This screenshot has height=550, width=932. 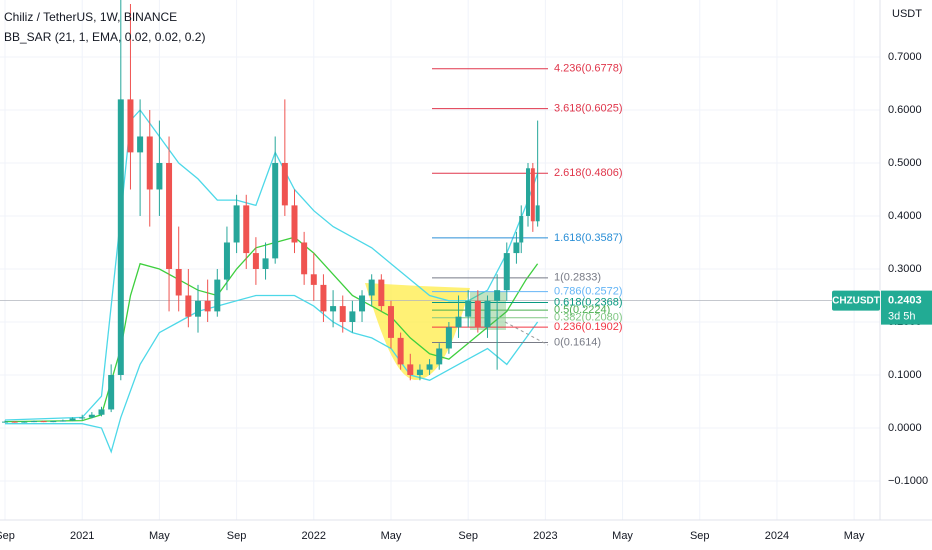 I want to click on fib-label: 0.5(0.2224), so click(x=582, y=310).